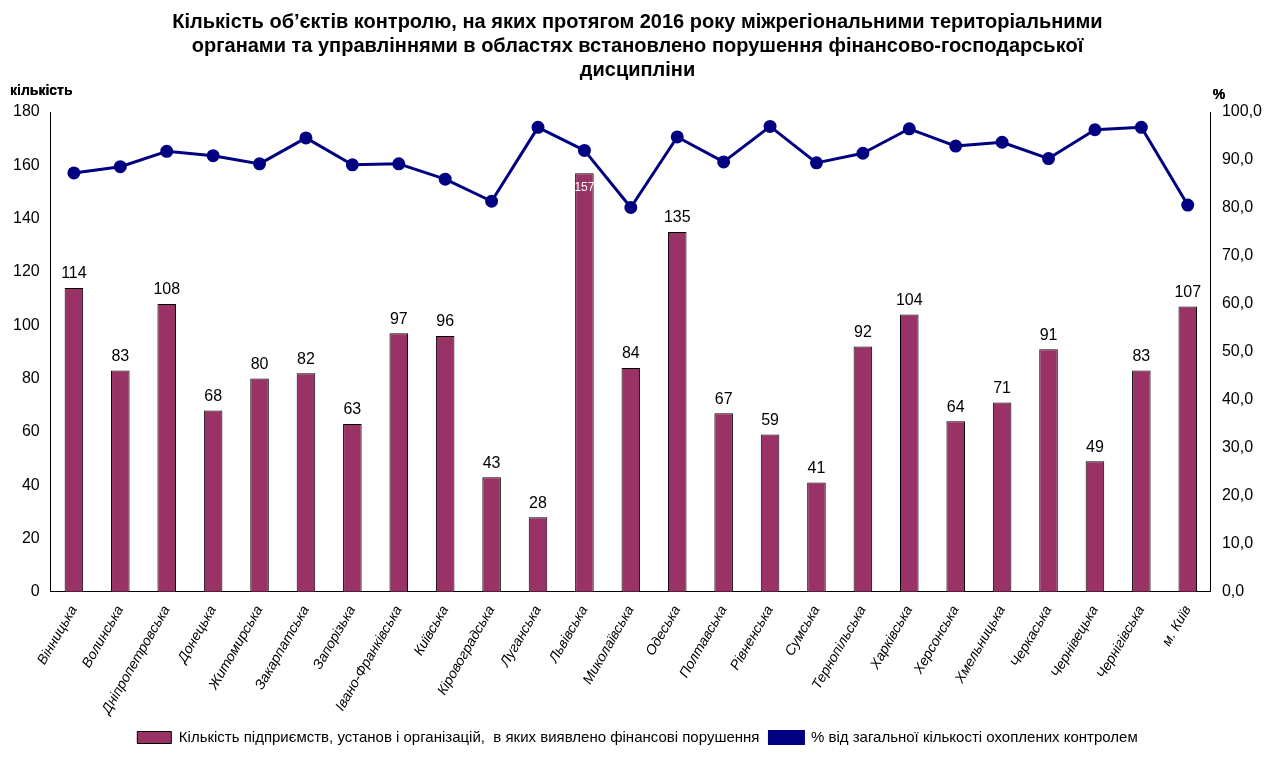 The width and height of the screenshot is (1275, 760). I want to click on y2-tick-label: 60,0, so click(1237, 303).